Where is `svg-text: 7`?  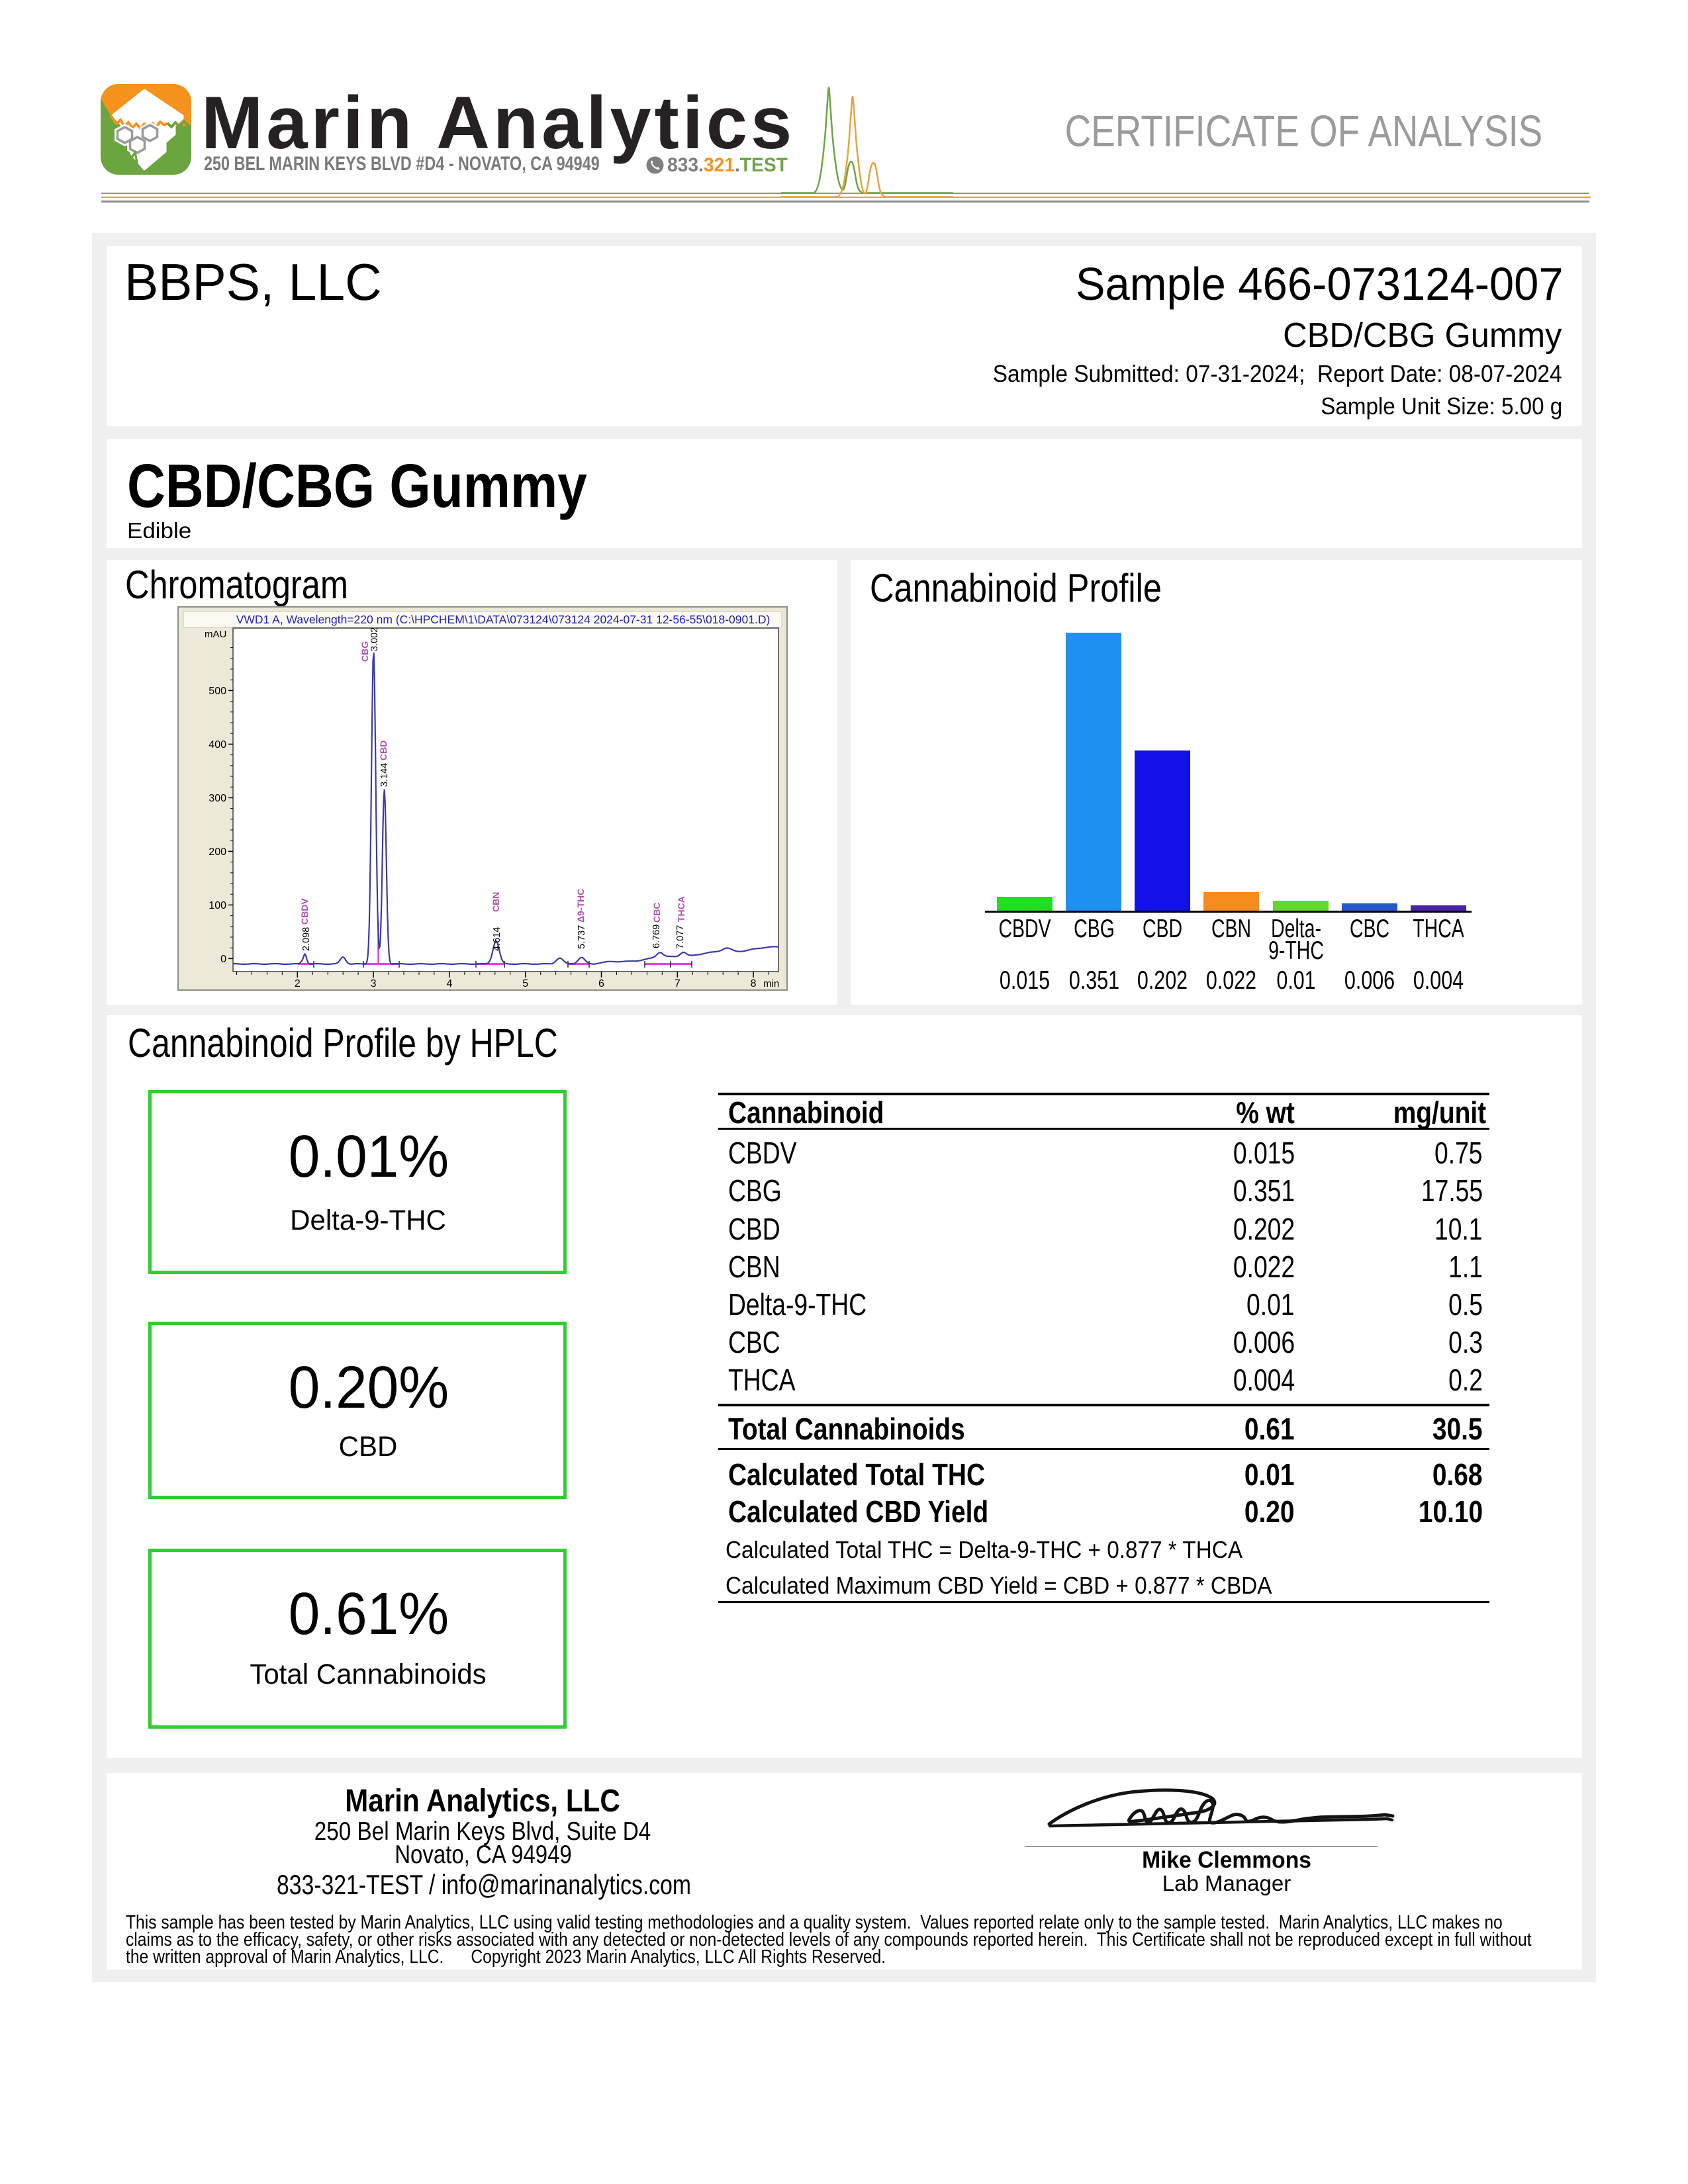 svg-text: 7 is located at coordinates (677, 984).